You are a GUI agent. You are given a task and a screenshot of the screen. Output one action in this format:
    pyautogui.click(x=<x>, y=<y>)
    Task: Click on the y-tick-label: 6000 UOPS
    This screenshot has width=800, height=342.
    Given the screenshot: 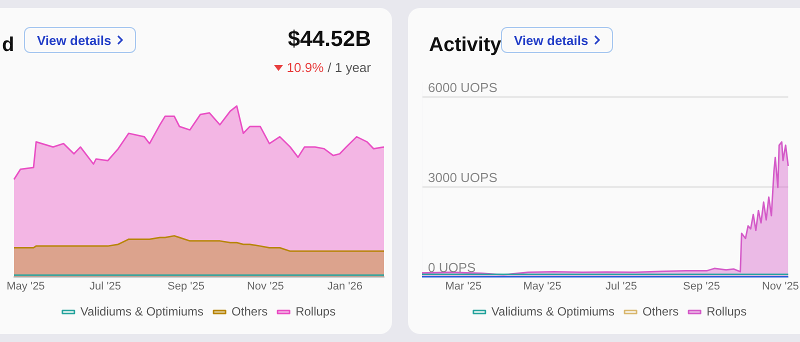 What is the action you would take?
    pyautogui.click(x=463, y=88)
    